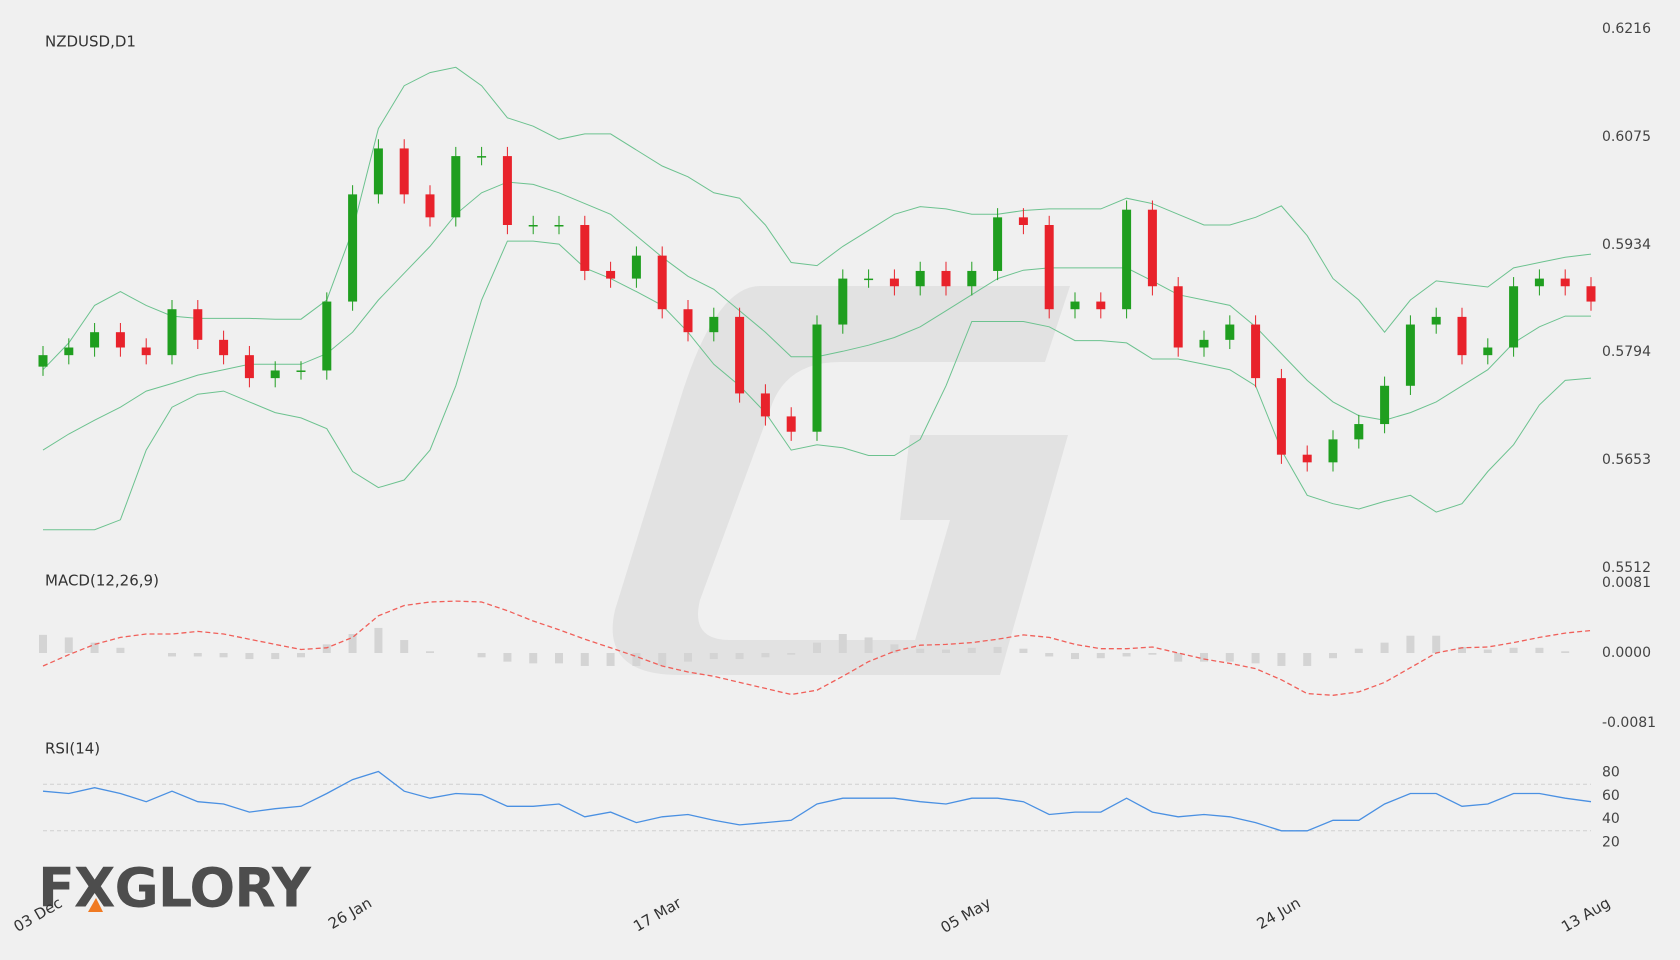  Describe the element at coordinates (1629, 723) in the screenshot. I see `y-tick-label: -0.0081` at that location.